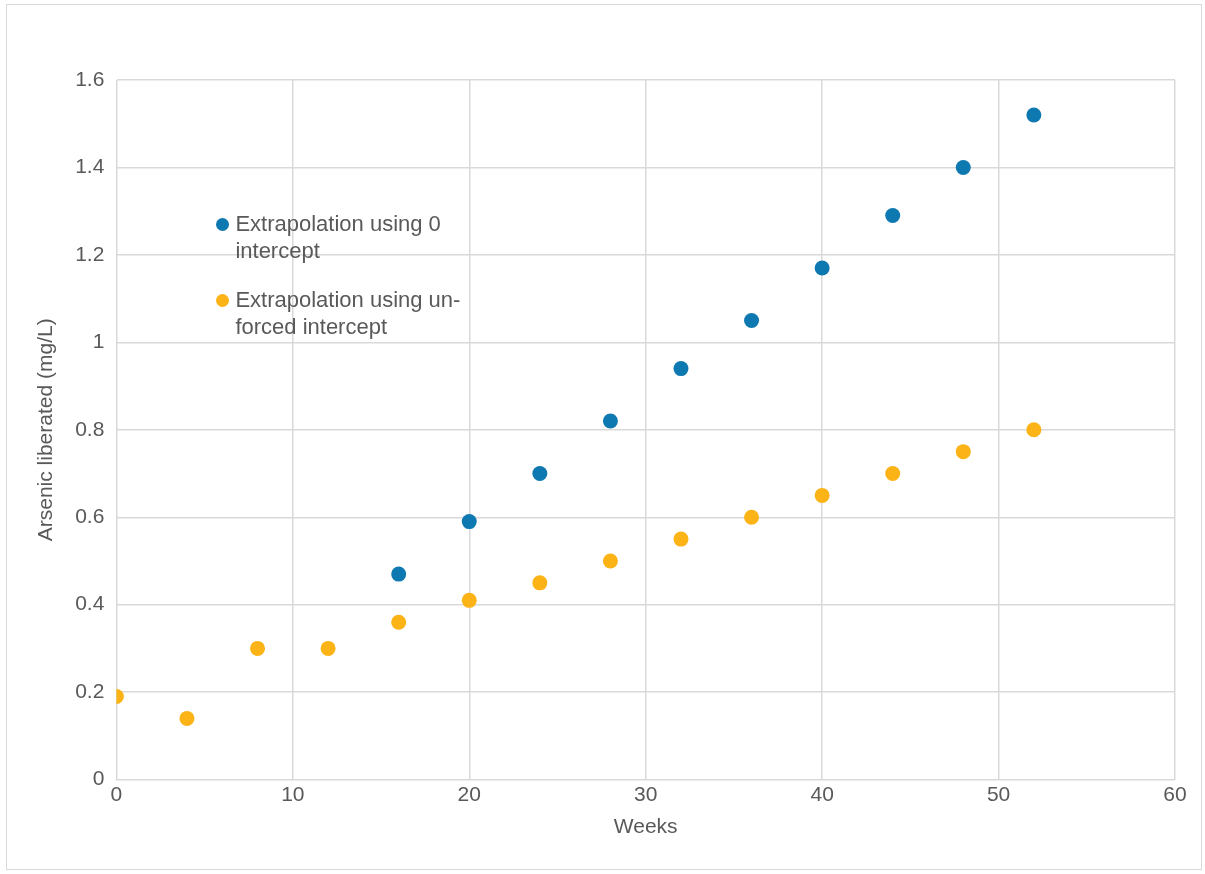  I want to click on y-tick-label: 1, so click(98, 341).